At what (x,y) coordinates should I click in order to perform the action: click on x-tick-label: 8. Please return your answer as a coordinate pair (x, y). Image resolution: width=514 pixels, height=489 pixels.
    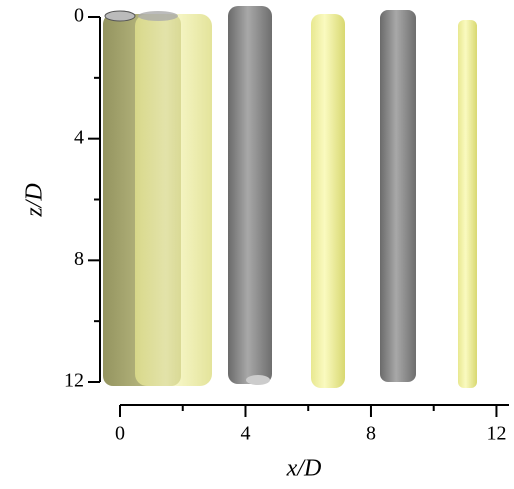
    Looking at the image, I should click on (371, 434).